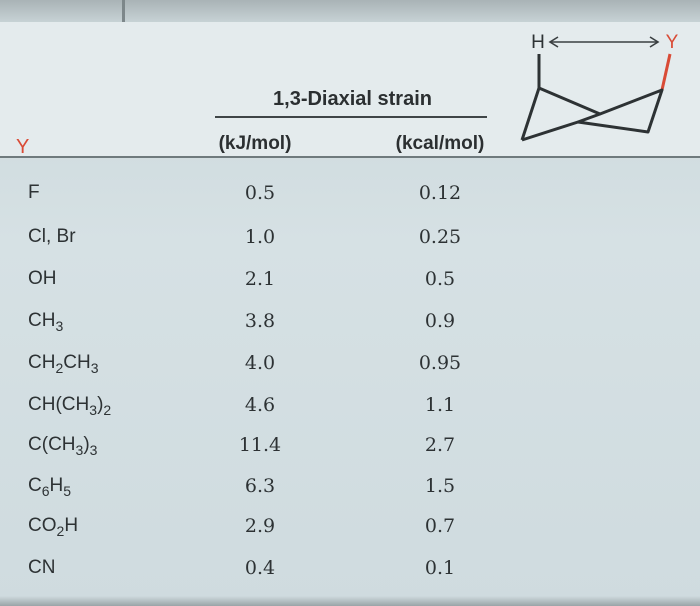 The height and width of the screenshot is (606, 700). I want to click on page-bottom-edge, so click(350, 601).